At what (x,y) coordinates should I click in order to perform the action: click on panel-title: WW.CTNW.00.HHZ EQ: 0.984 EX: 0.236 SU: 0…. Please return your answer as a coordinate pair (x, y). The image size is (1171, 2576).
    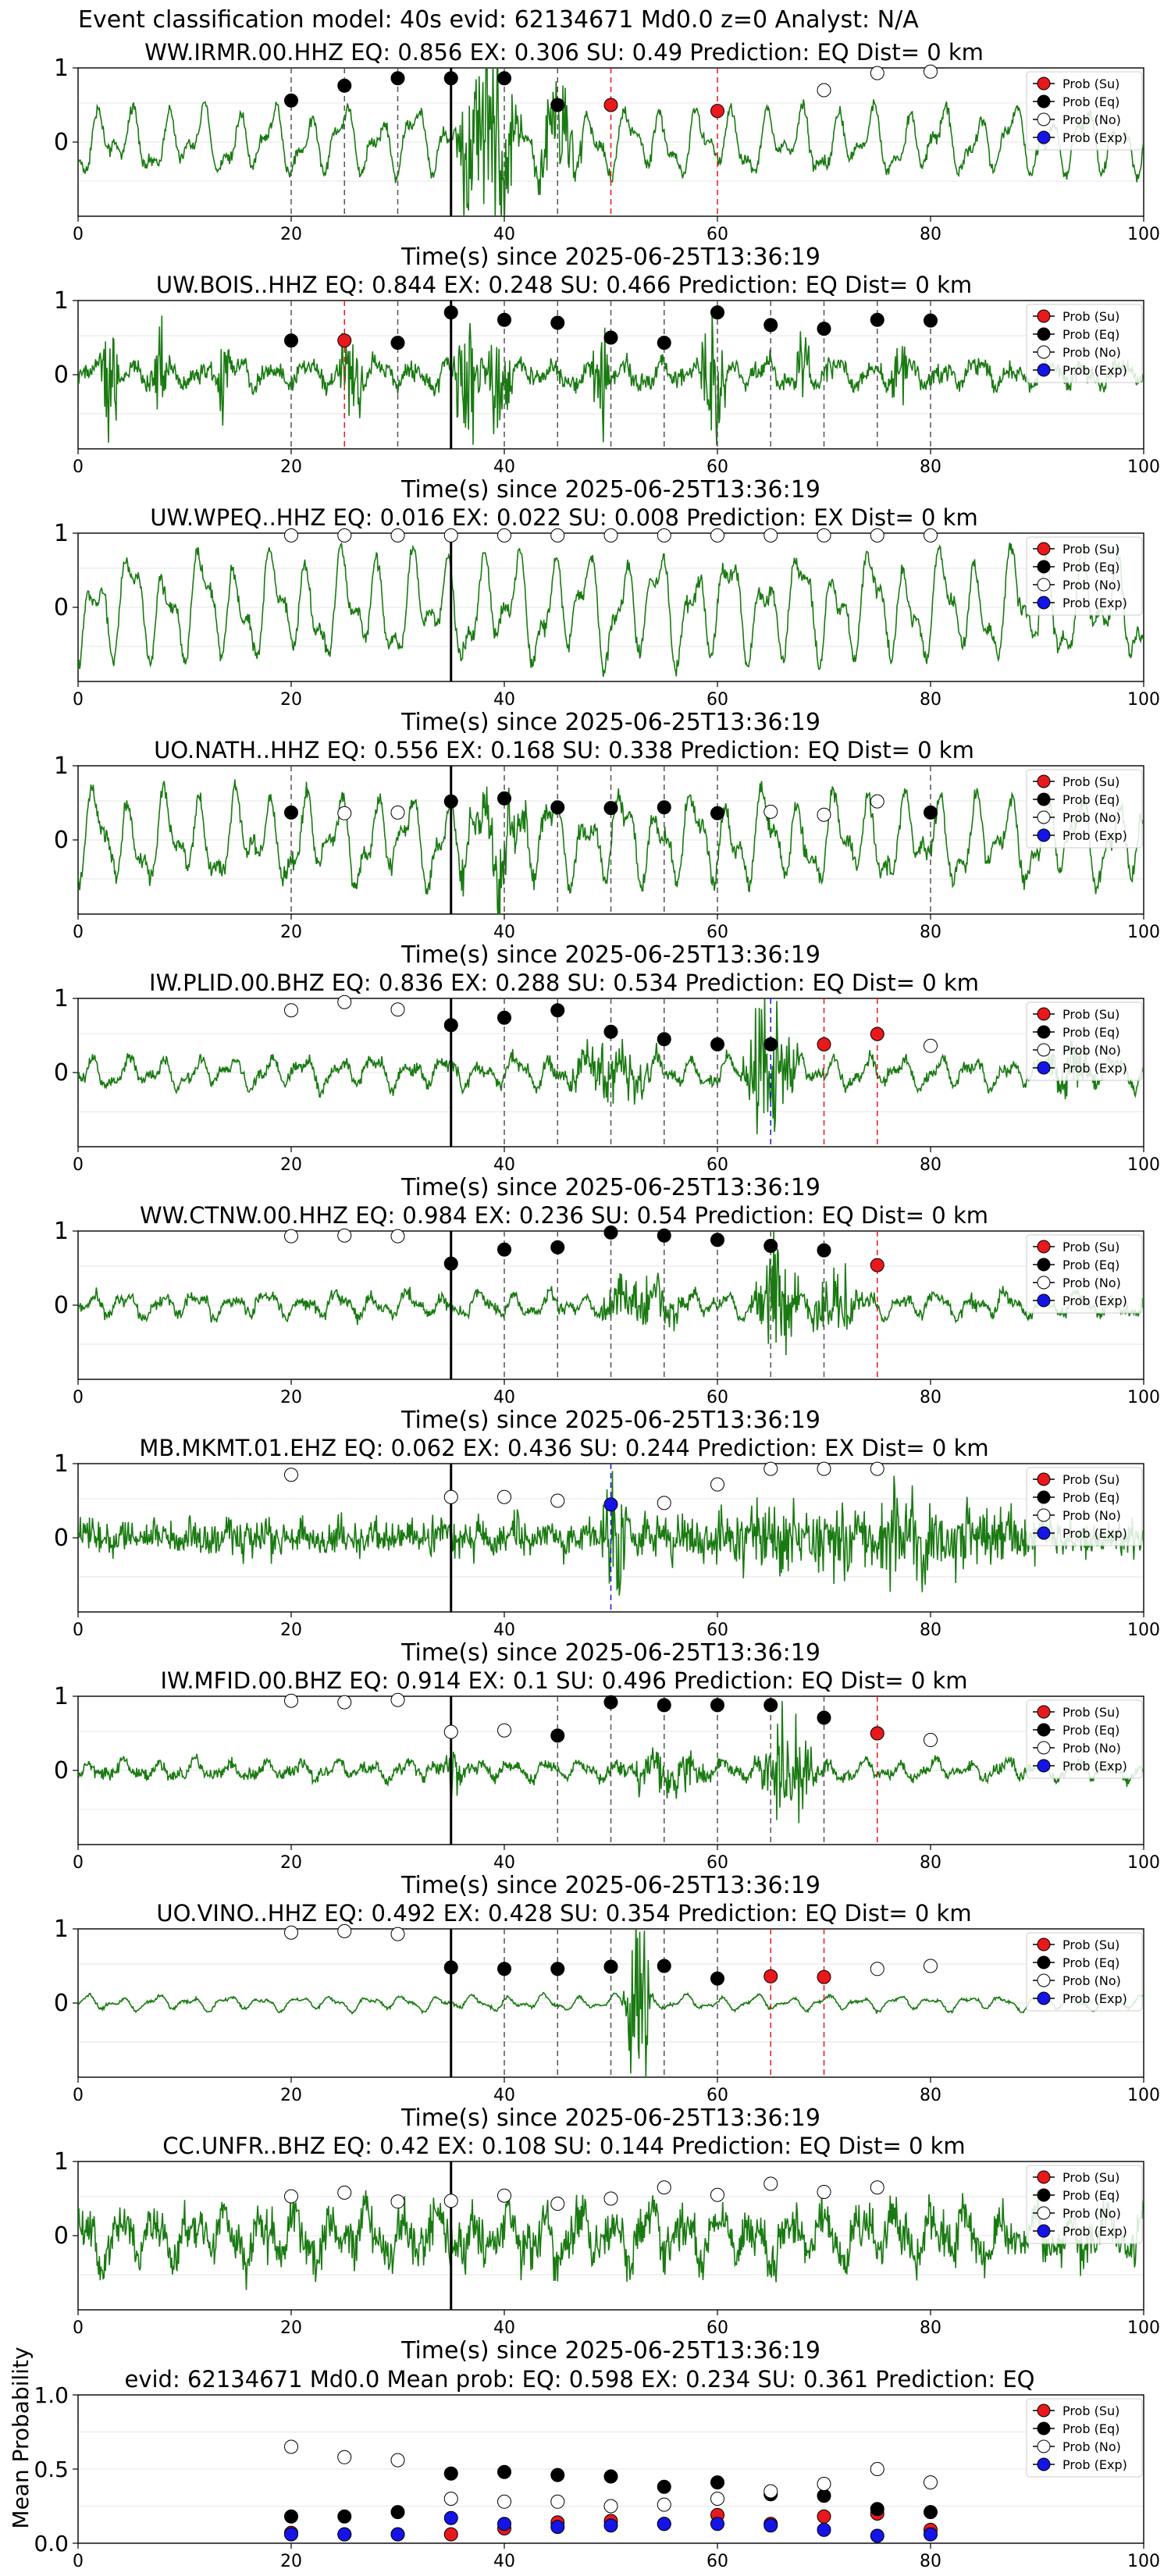
    Looking at the image, I should click on (564, 1215).